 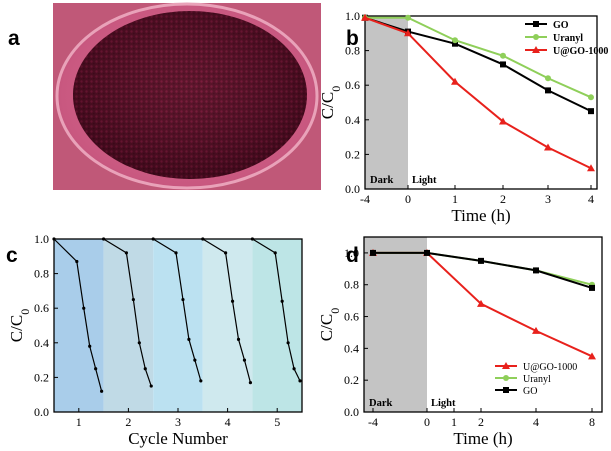 I want to click on x-tick-label: 3, so click(x=548, y=199).